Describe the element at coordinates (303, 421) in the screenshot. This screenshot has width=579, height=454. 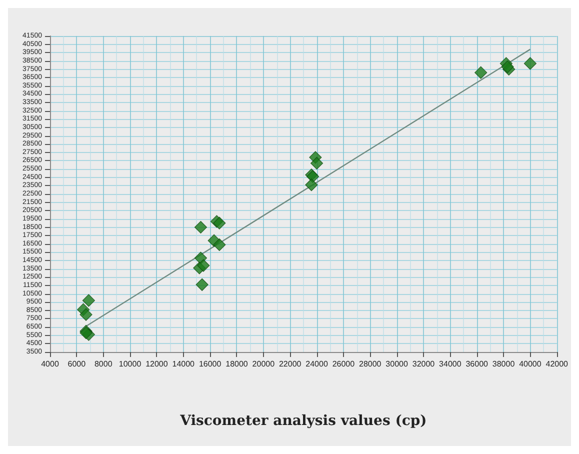
I see `x-axis-title: Viscometer analysis values (cp)` at that location.